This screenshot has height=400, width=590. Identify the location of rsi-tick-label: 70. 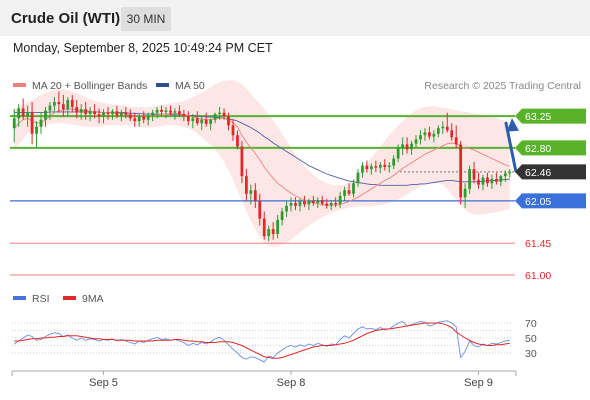
(531, 324).